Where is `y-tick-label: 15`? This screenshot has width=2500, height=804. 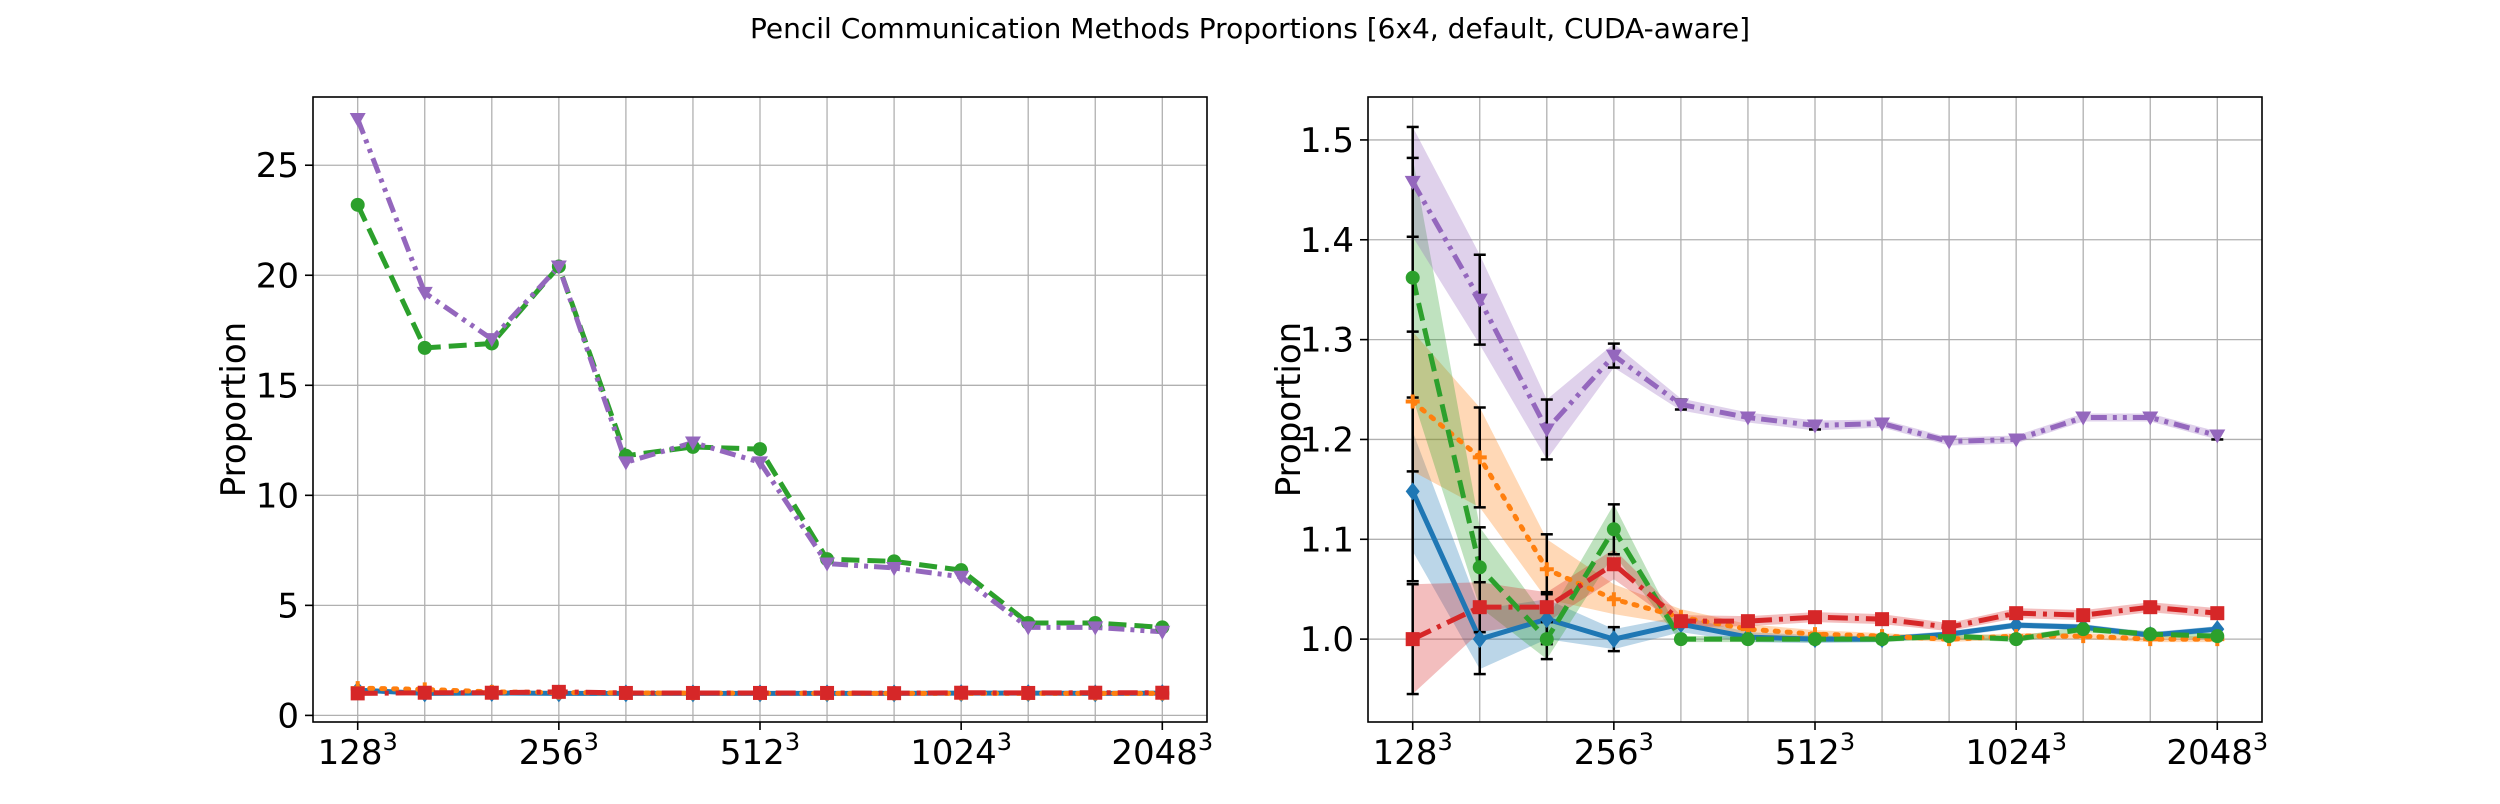
y-tick-label: 15 is located at coordinates (277, 386).